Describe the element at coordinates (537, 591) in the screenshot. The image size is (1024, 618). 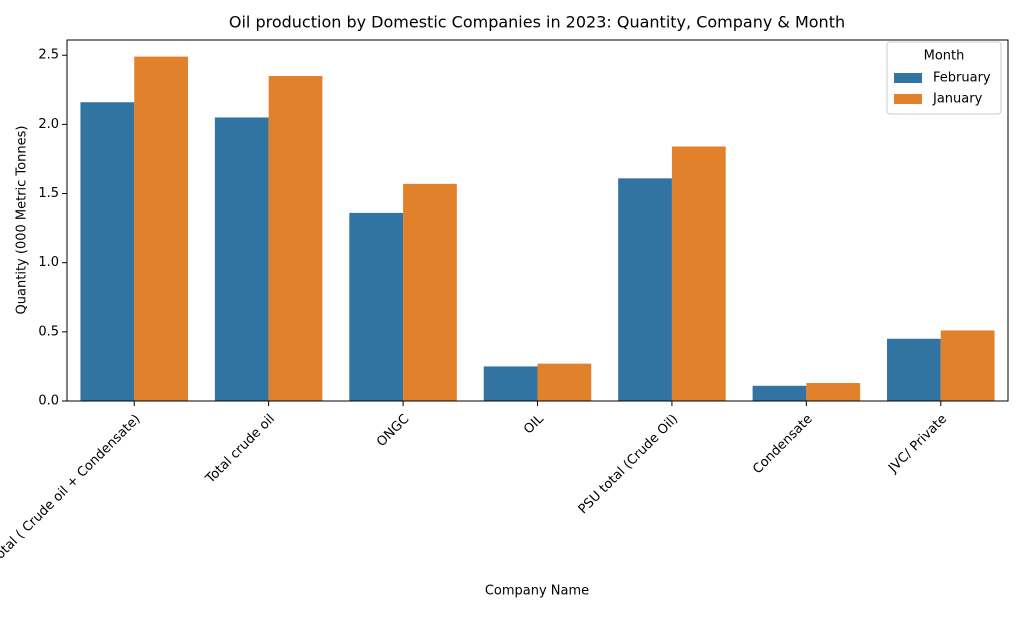
I see `x-axis-label: Company Name` at that location.